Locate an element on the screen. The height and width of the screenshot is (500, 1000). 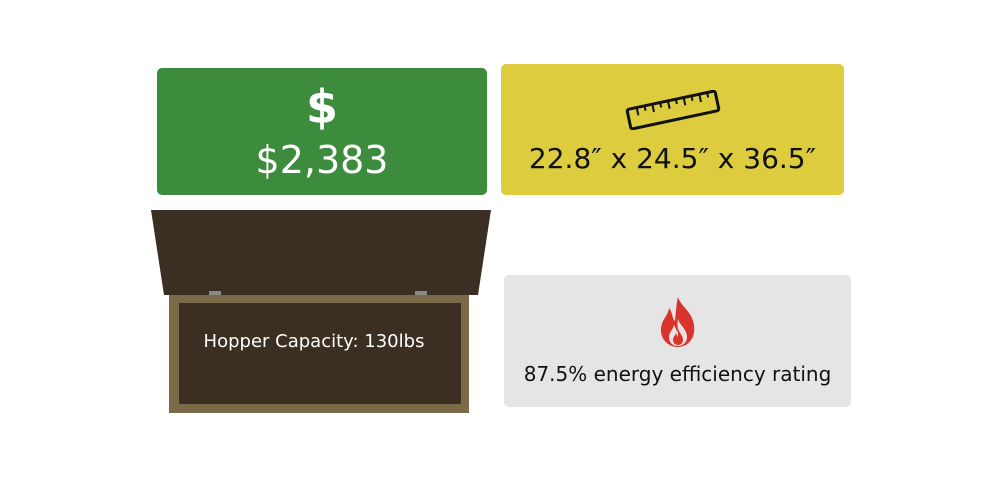
efficiency-card: 87.5% energy efficiency rating is located at coordinates (677, 341).